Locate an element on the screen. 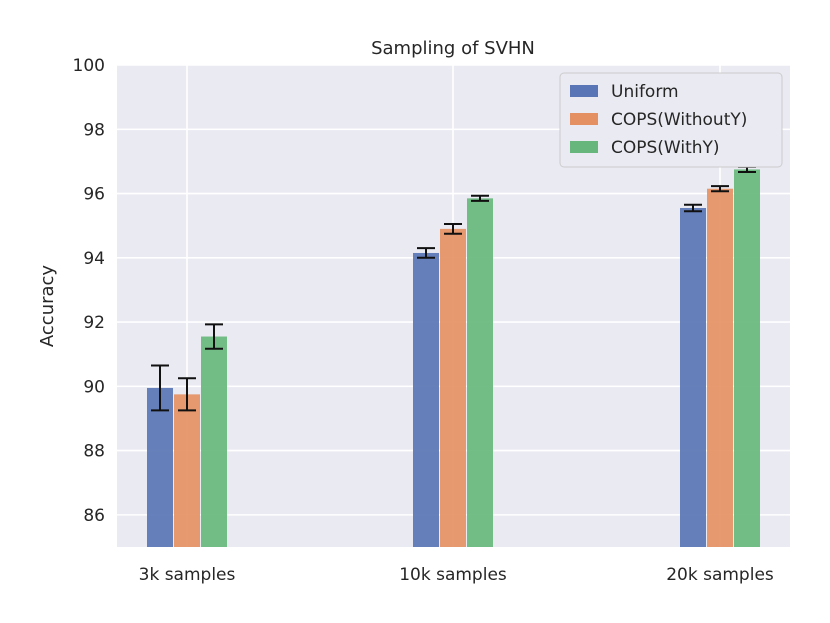 This screenshot has width=830, height=623. y-tick-label: 90 is located at coordinates (94, 387).